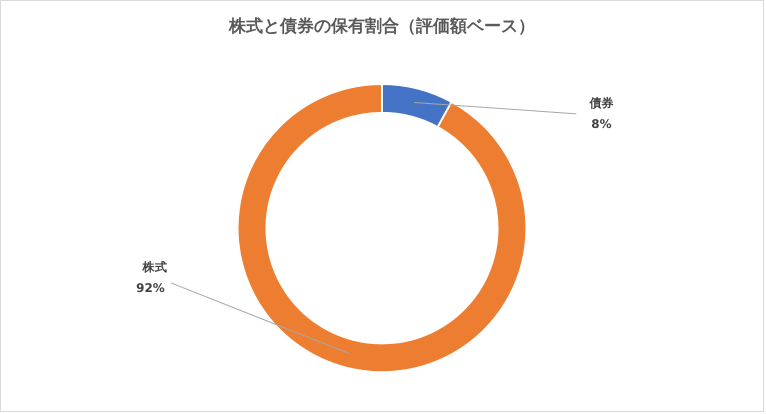  What do you see at coordinates (601, 123) in the screenshot?
I see `data-label: 8%` at bounding box center [601, 123].